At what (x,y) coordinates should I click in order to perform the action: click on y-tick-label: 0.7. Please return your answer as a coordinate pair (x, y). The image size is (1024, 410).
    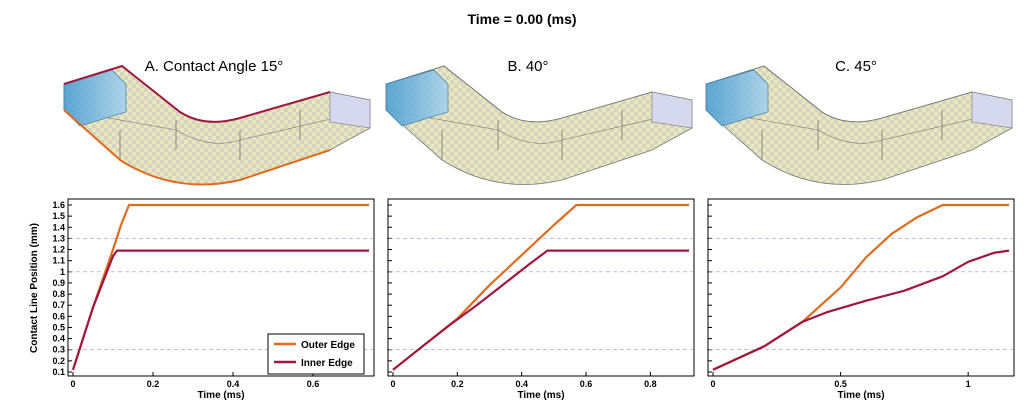
    Looking at the image, I should click on (58, 305).